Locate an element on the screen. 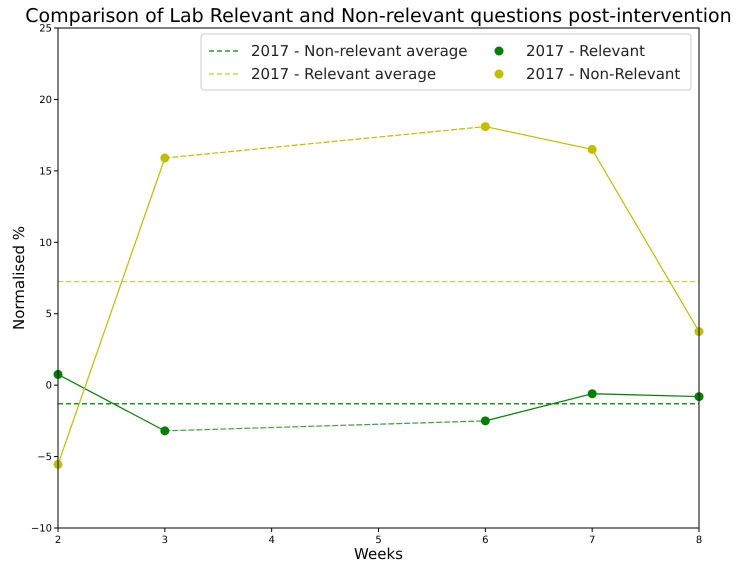 The width and height of the screenshot is (738, 565). x-tick-label: 5 is located at coordinates (378, 540).